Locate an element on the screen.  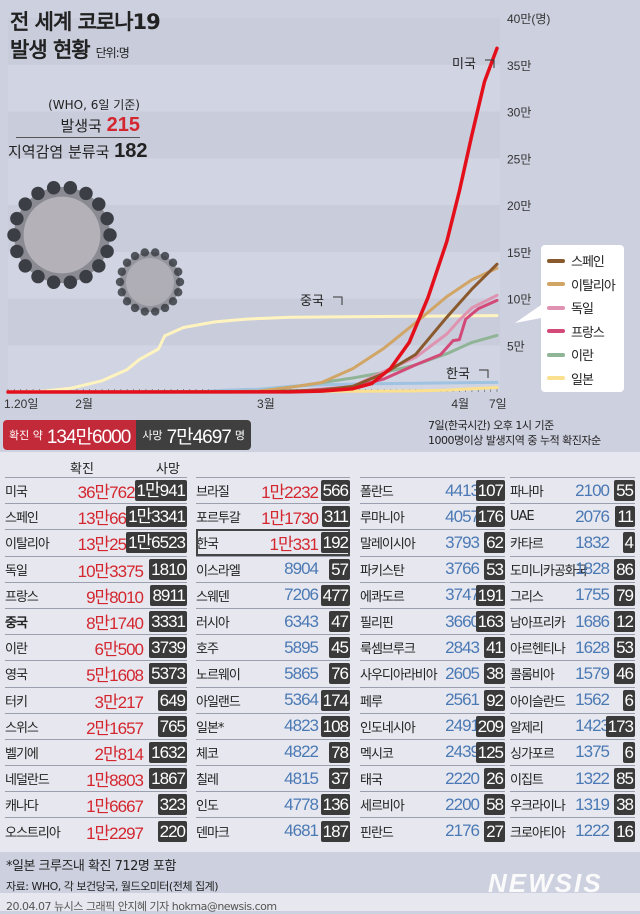
newsis-logo: NEWSIS is located at coordinates (545, 883).